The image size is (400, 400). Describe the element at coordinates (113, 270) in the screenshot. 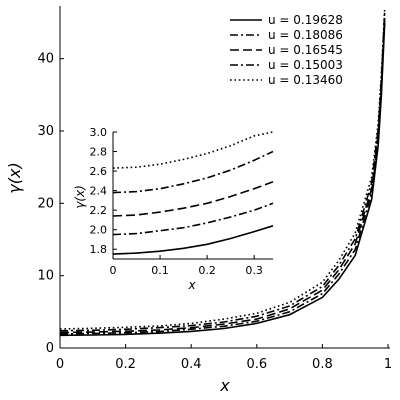

I see `inset-x-tick-label: 0` at that location.